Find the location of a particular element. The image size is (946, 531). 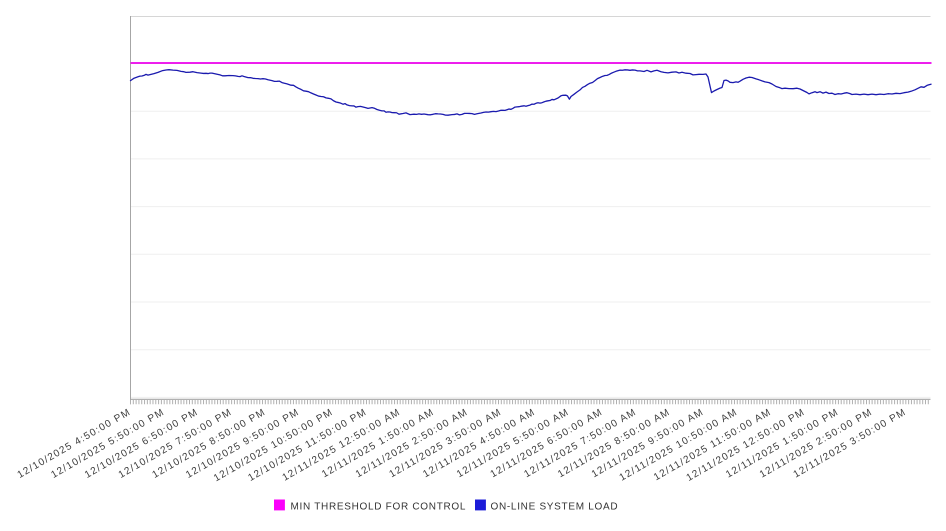

svg-text: ON-LINE SYSTEM LOAD is located at coordinates (555, 506).